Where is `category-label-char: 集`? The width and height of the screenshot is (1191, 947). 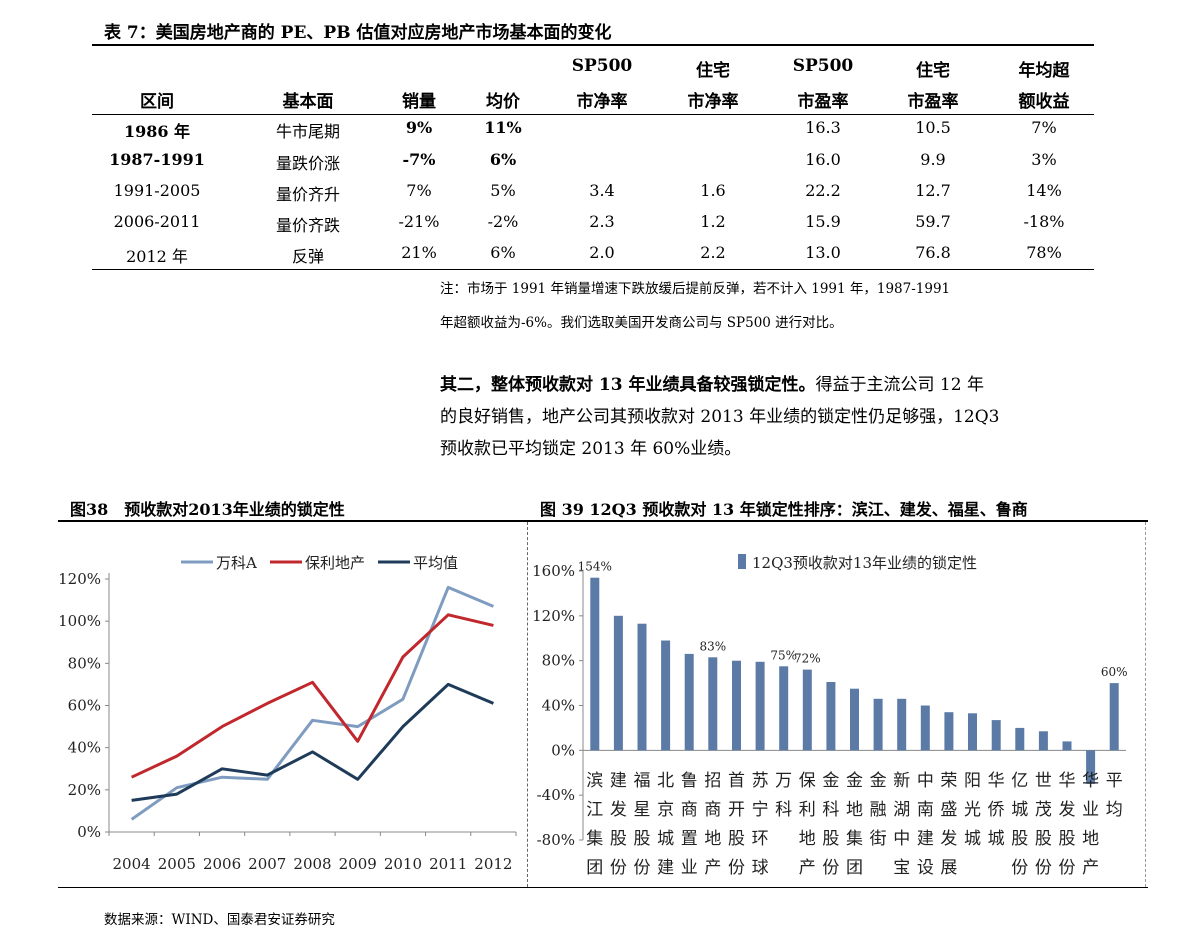 category-label-char: 集 is located at coordinates (594, 839).